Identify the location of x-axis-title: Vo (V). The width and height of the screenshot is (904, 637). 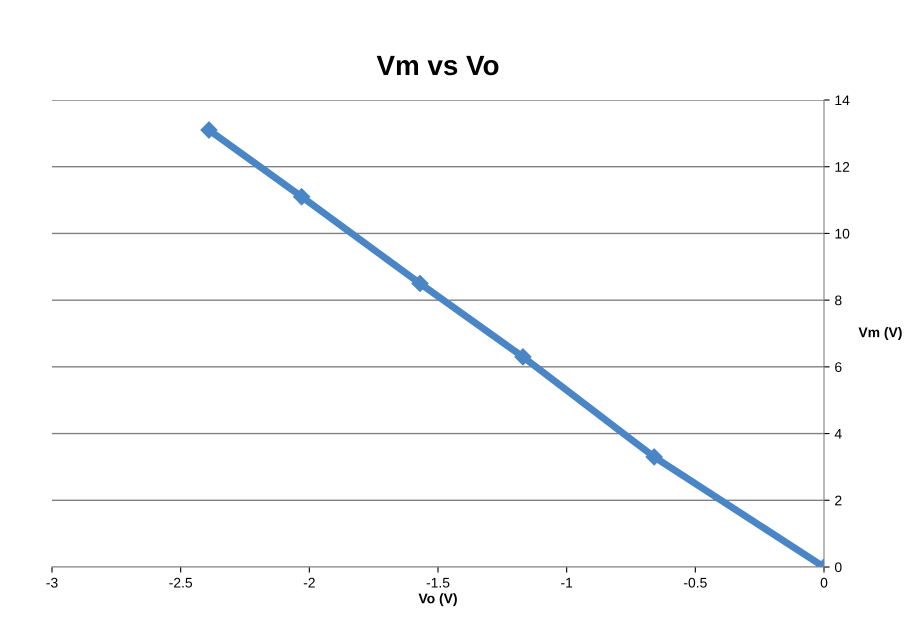
(437, 599).